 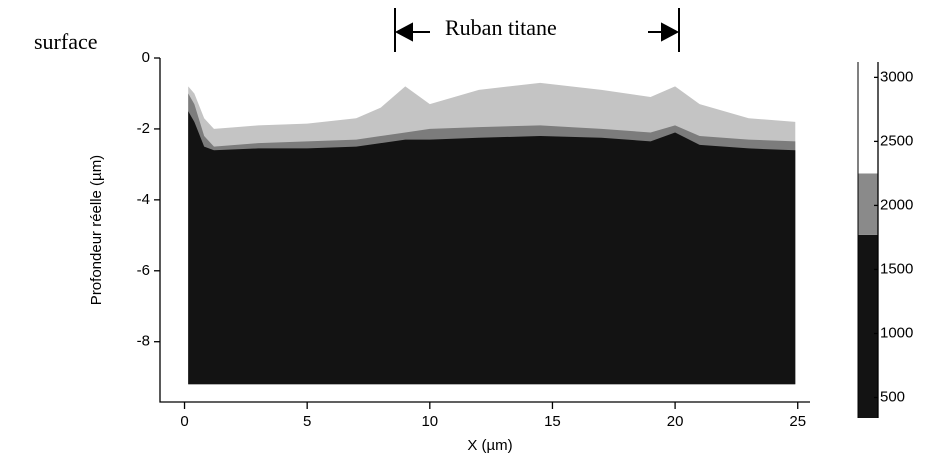 I want to click on x-tick-label: 20, so click(x=675, y=421).